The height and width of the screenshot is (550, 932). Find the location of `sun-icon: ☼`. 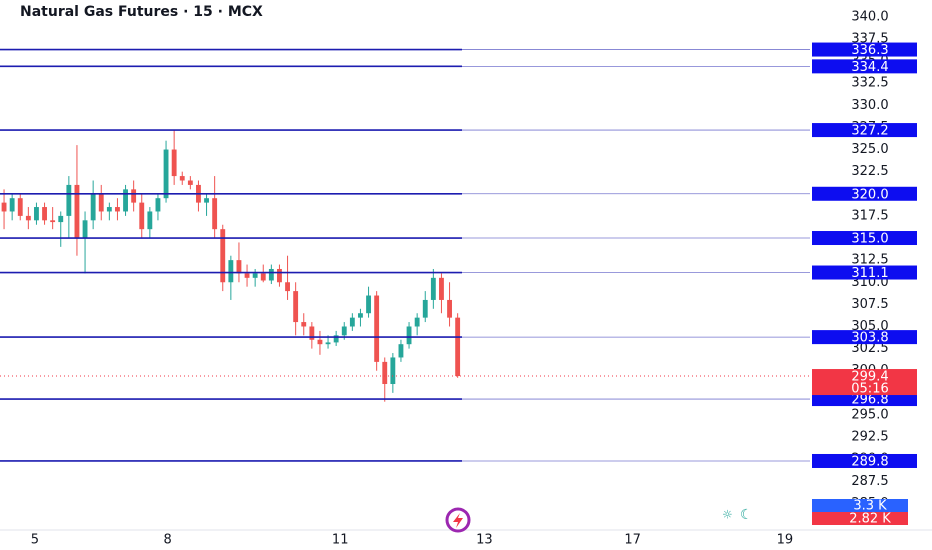

sun-icon: ☼ is located at coordinates (727, 515).